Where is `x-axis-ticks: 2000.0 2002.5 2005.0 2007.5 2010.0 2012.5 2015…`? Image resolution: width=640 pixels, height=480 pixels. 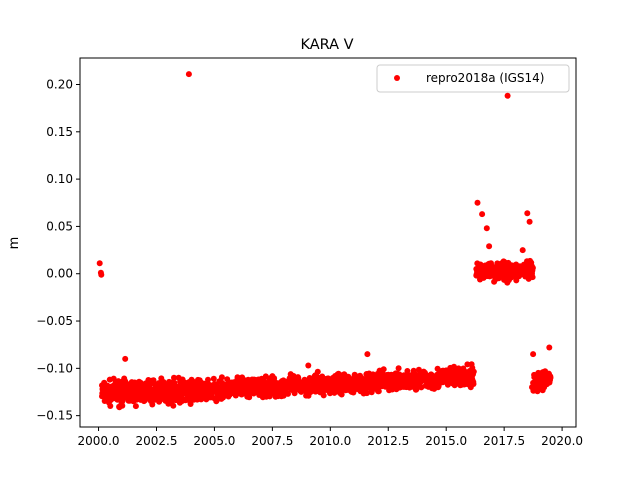 x-axis-ticks: 2000.0 2002.5 2005.0 2007.5 2010.0 2012.5 2015… is located at coordinates (330, 437).